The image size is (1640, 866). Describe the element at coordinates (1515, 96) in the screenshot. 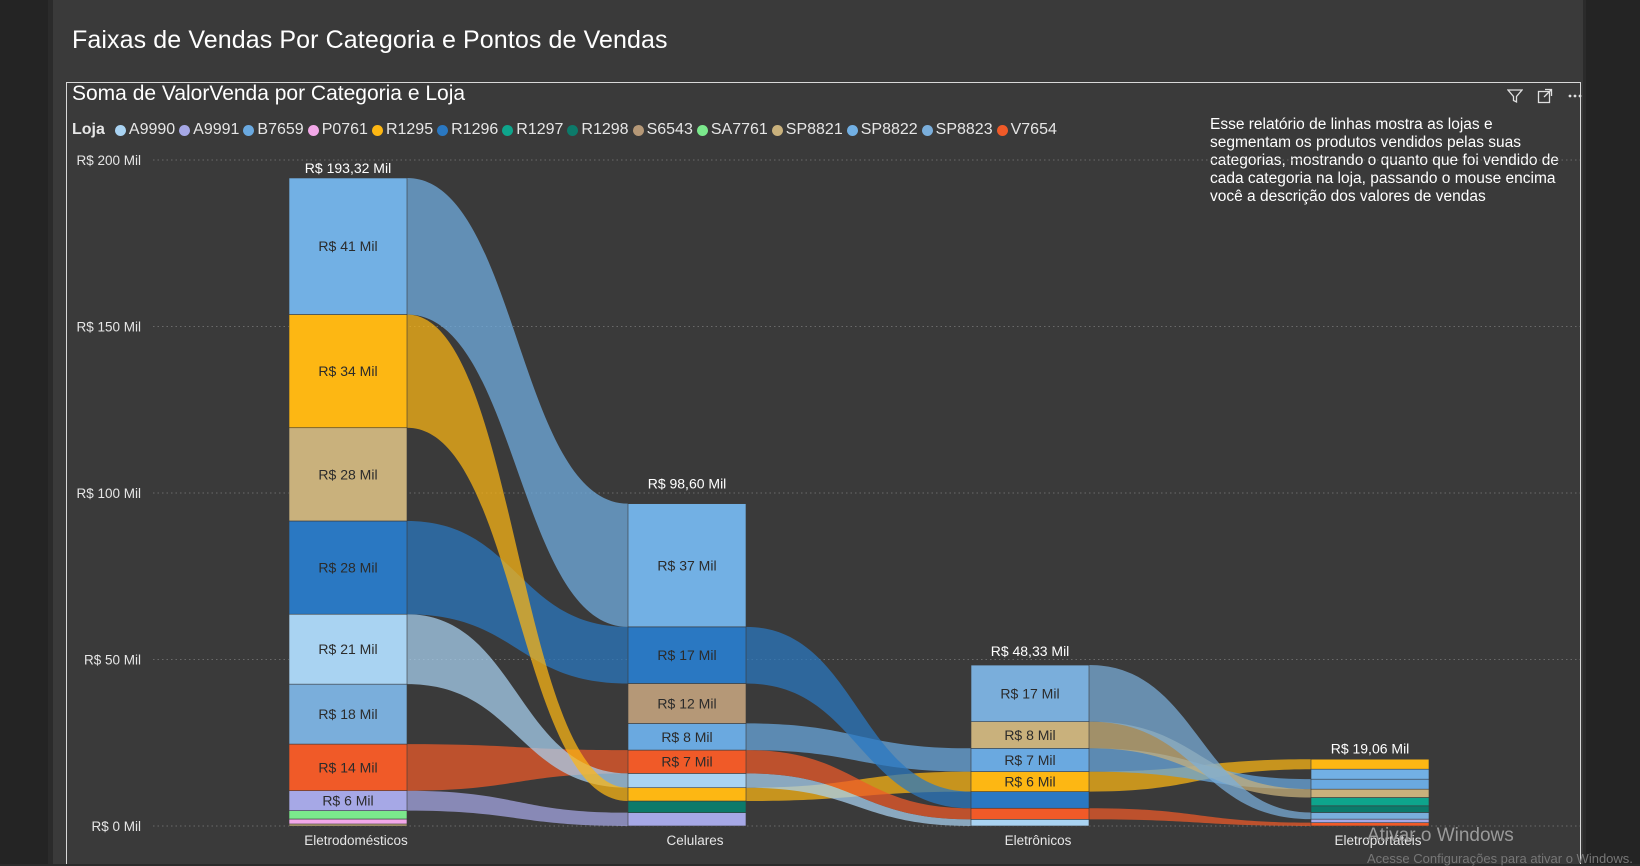

I see `filter-icon` at that location.